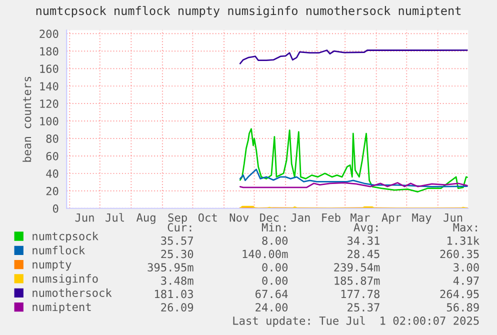 Image resolution: width=497 pixels, height=335 pixels. Describe the element at coordinates (27, 119) in the screenshot. I see `y-axis-title: bean counters` at that location.